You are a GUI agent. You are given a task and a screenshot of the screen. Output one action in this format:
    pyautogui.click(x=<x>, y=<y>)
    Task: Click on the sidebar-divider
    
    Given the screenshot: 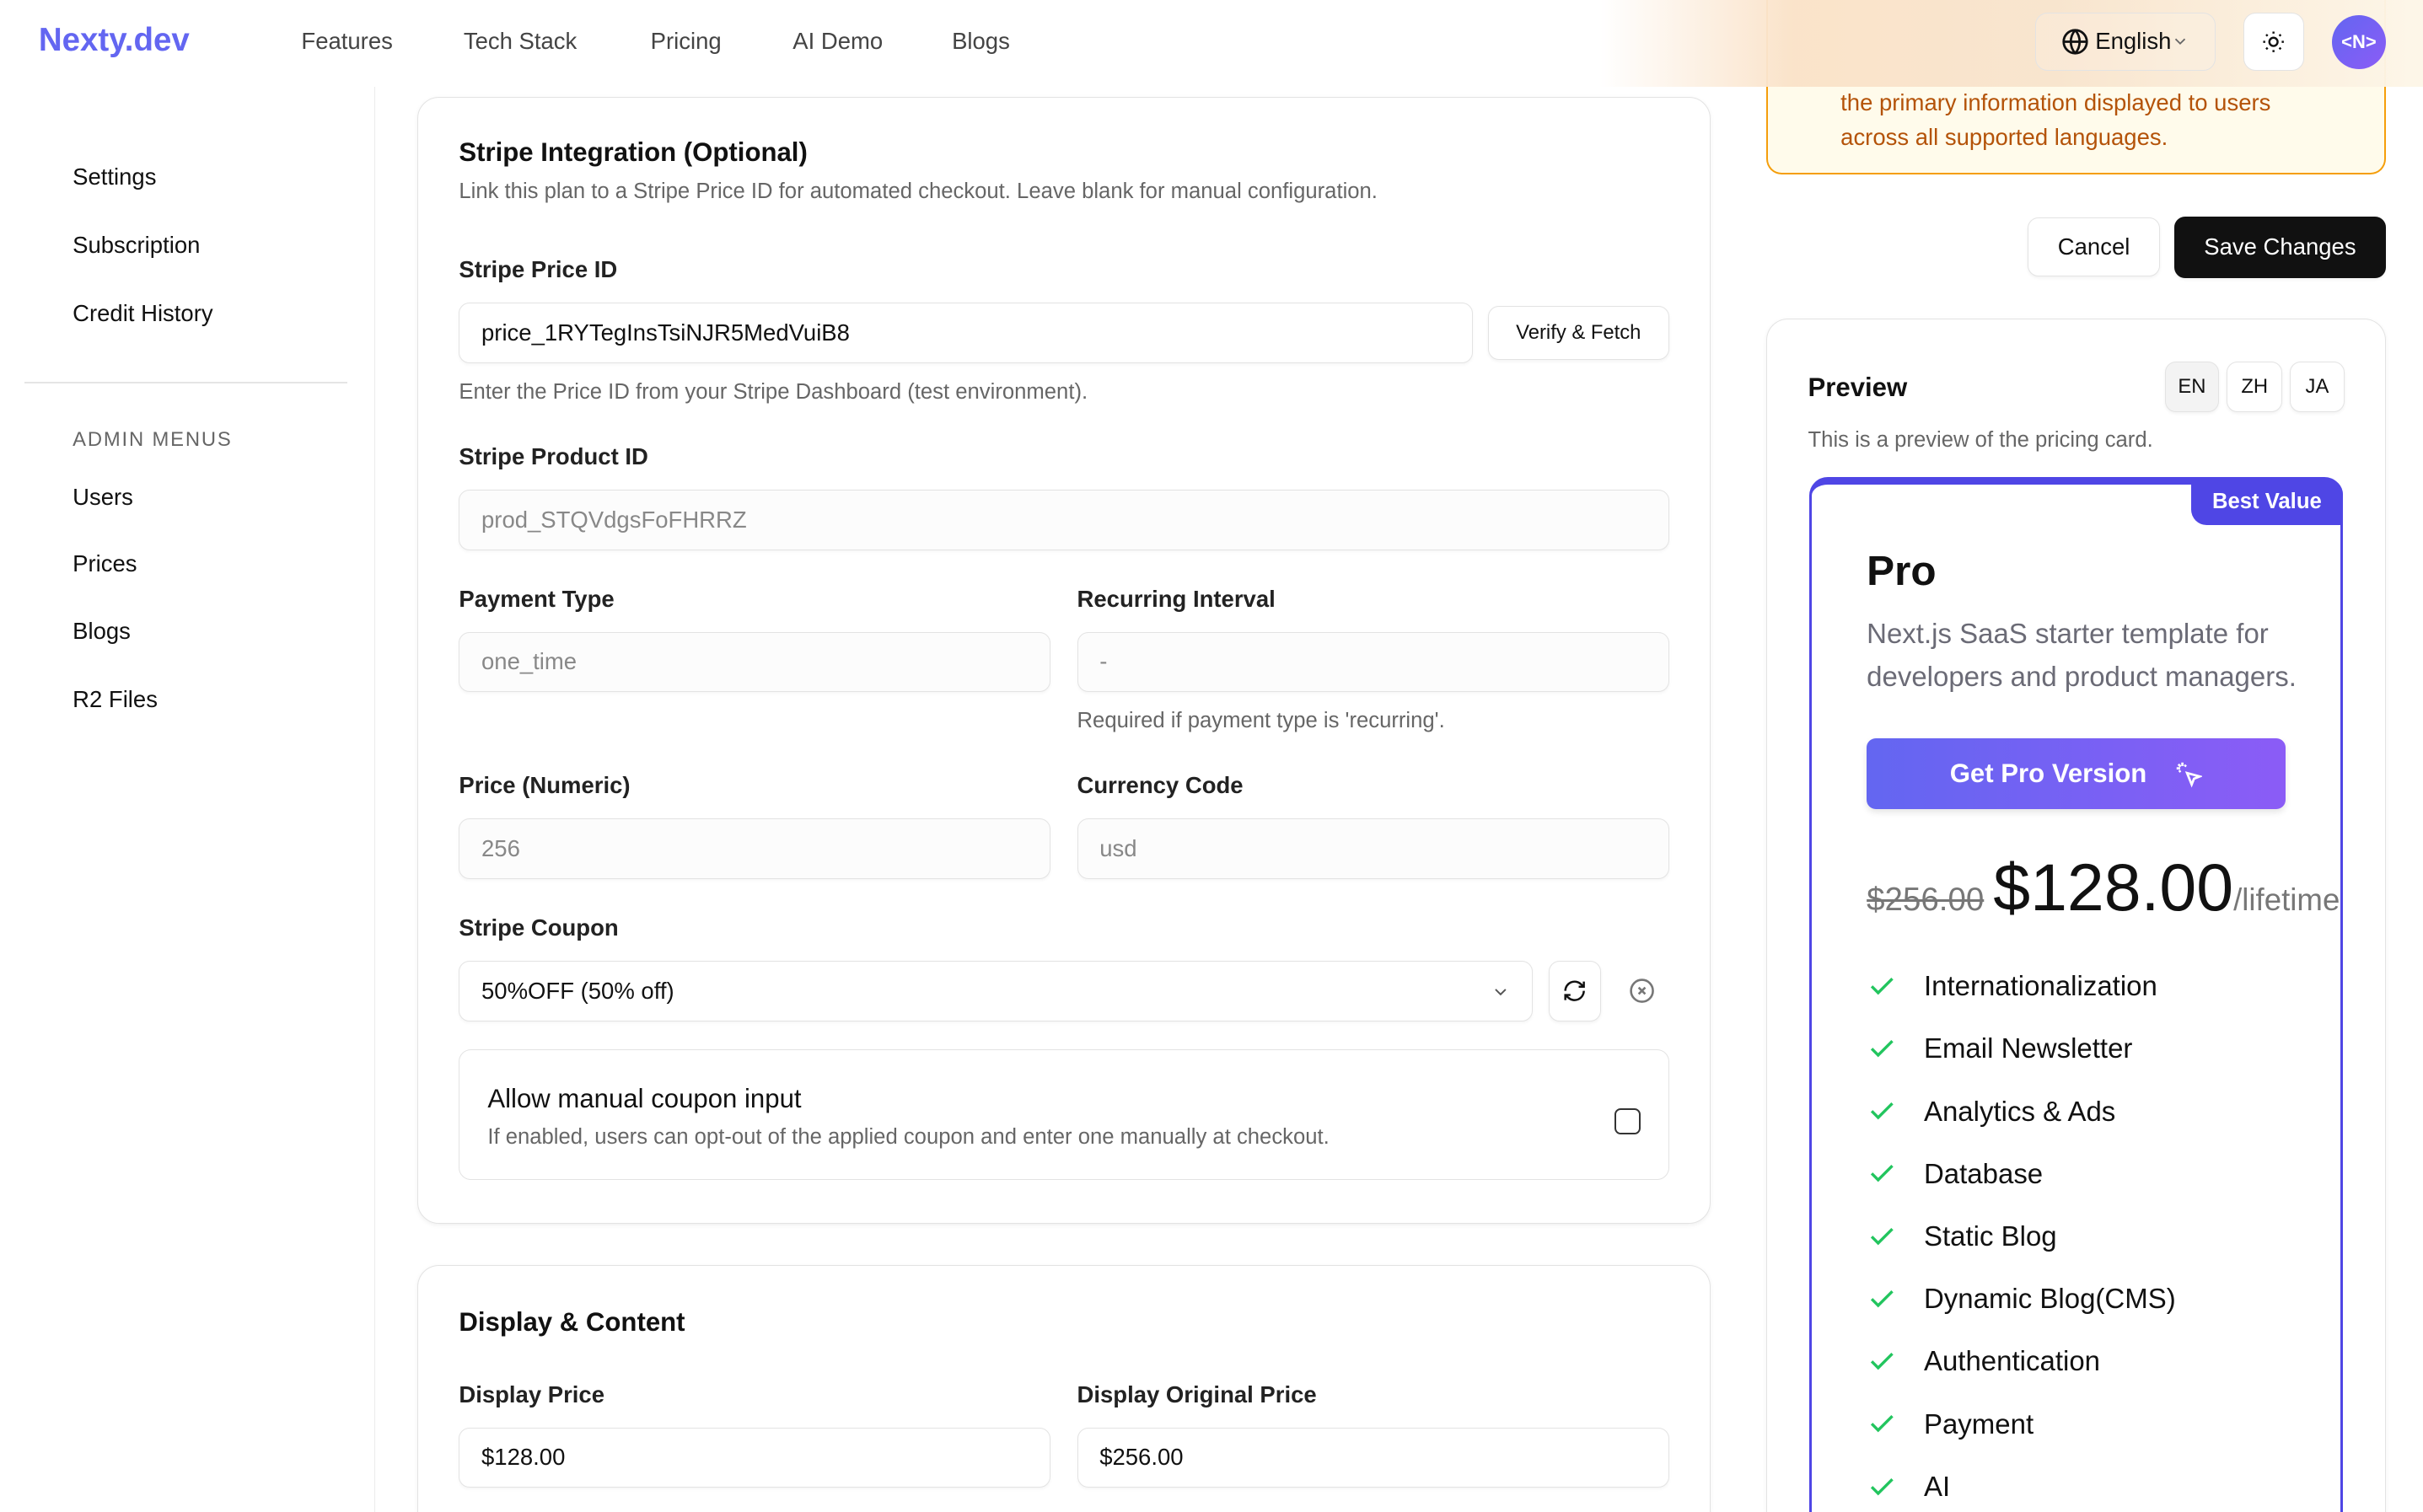 What is the action you would take?
    pyautogui.click(x=186, y=382)
    